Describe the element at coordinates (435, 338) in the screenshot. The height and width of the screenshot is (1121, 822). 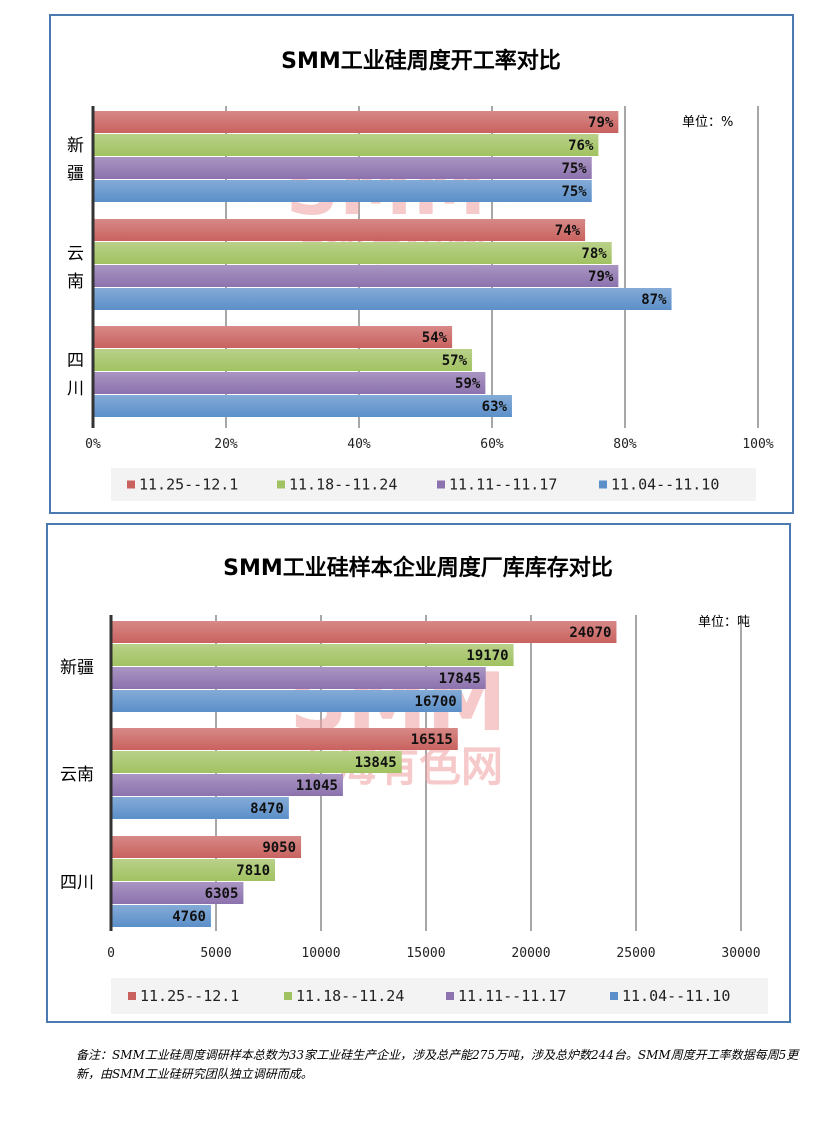
I see `bar-data-label: 54%` at that location.